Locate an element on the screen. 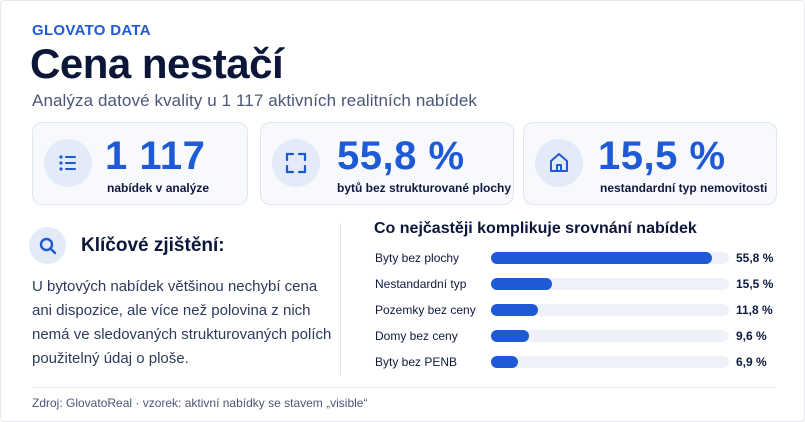 The height and width of the screenshot is (422, 805). bar-value-label: 15,5 % is located at coordinates (755, 284).